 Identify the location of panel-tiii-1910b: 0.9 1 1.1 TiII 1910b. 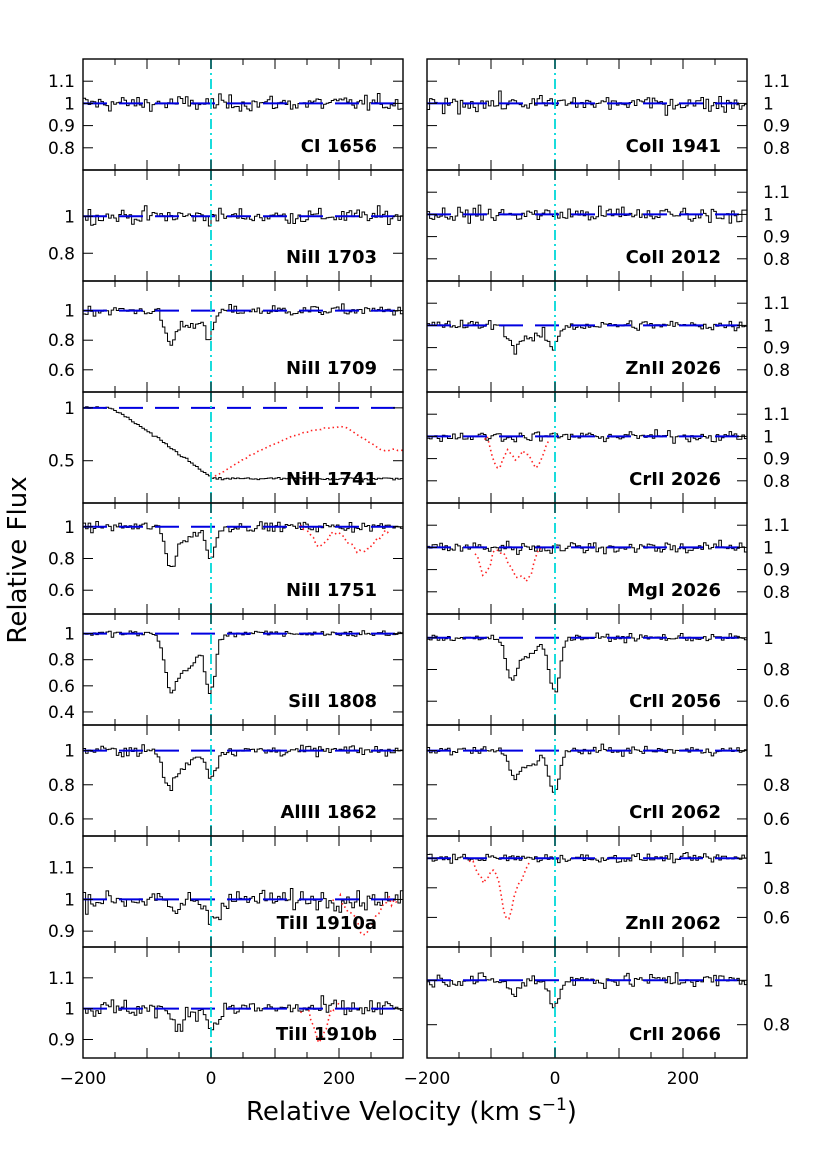
(226, 1002).